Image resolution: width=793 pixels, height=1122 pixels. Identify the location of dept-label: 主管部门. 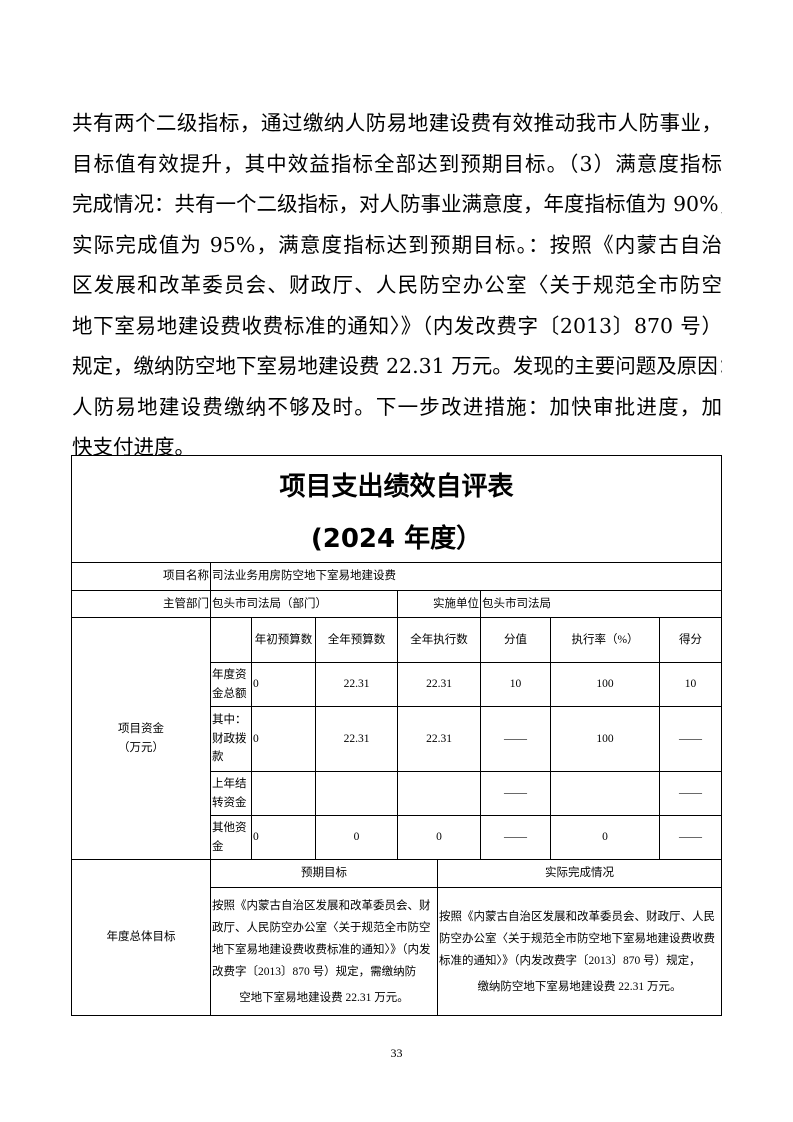
(141, 604).